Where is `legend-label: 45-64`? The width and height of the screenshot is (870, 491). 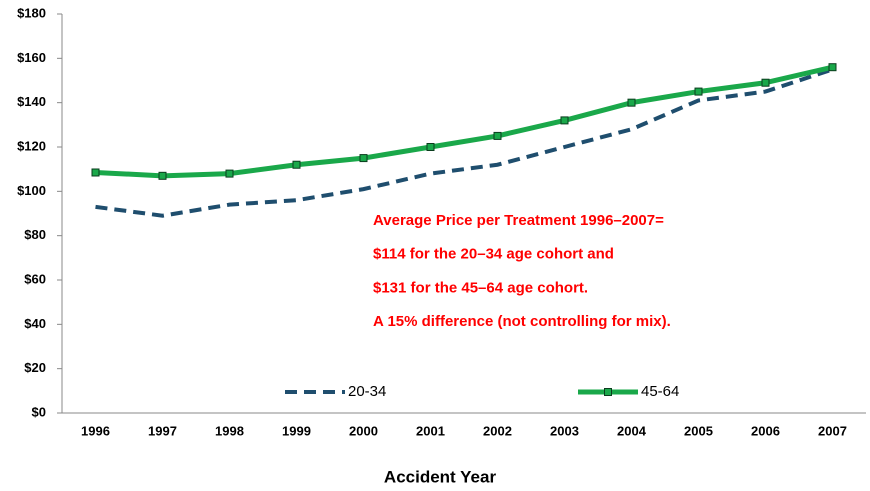
legend-label: 45-64 is located at coordinates (660, 391).